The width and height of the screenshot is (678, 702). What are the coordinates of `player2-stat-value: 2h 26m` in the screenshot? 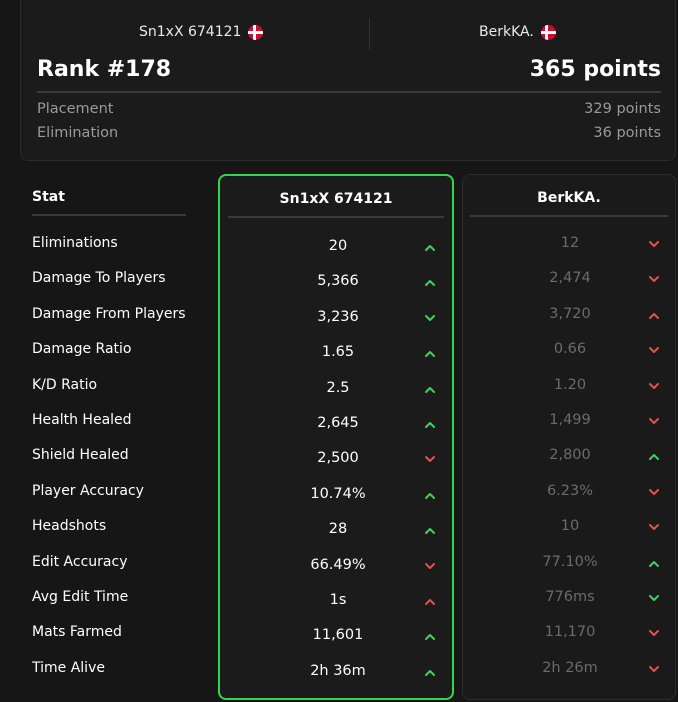 It's located at (570, 667).